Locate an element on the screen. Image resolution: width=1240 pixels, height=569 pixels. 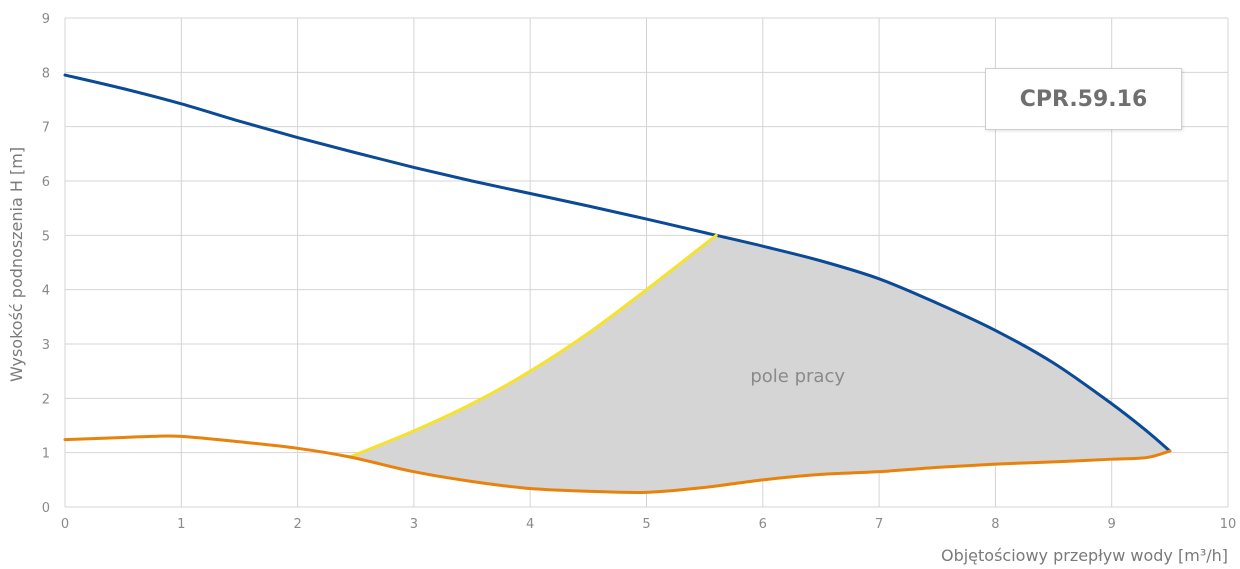
work-area-label: pole pracy is located at coordinates (797, 376).